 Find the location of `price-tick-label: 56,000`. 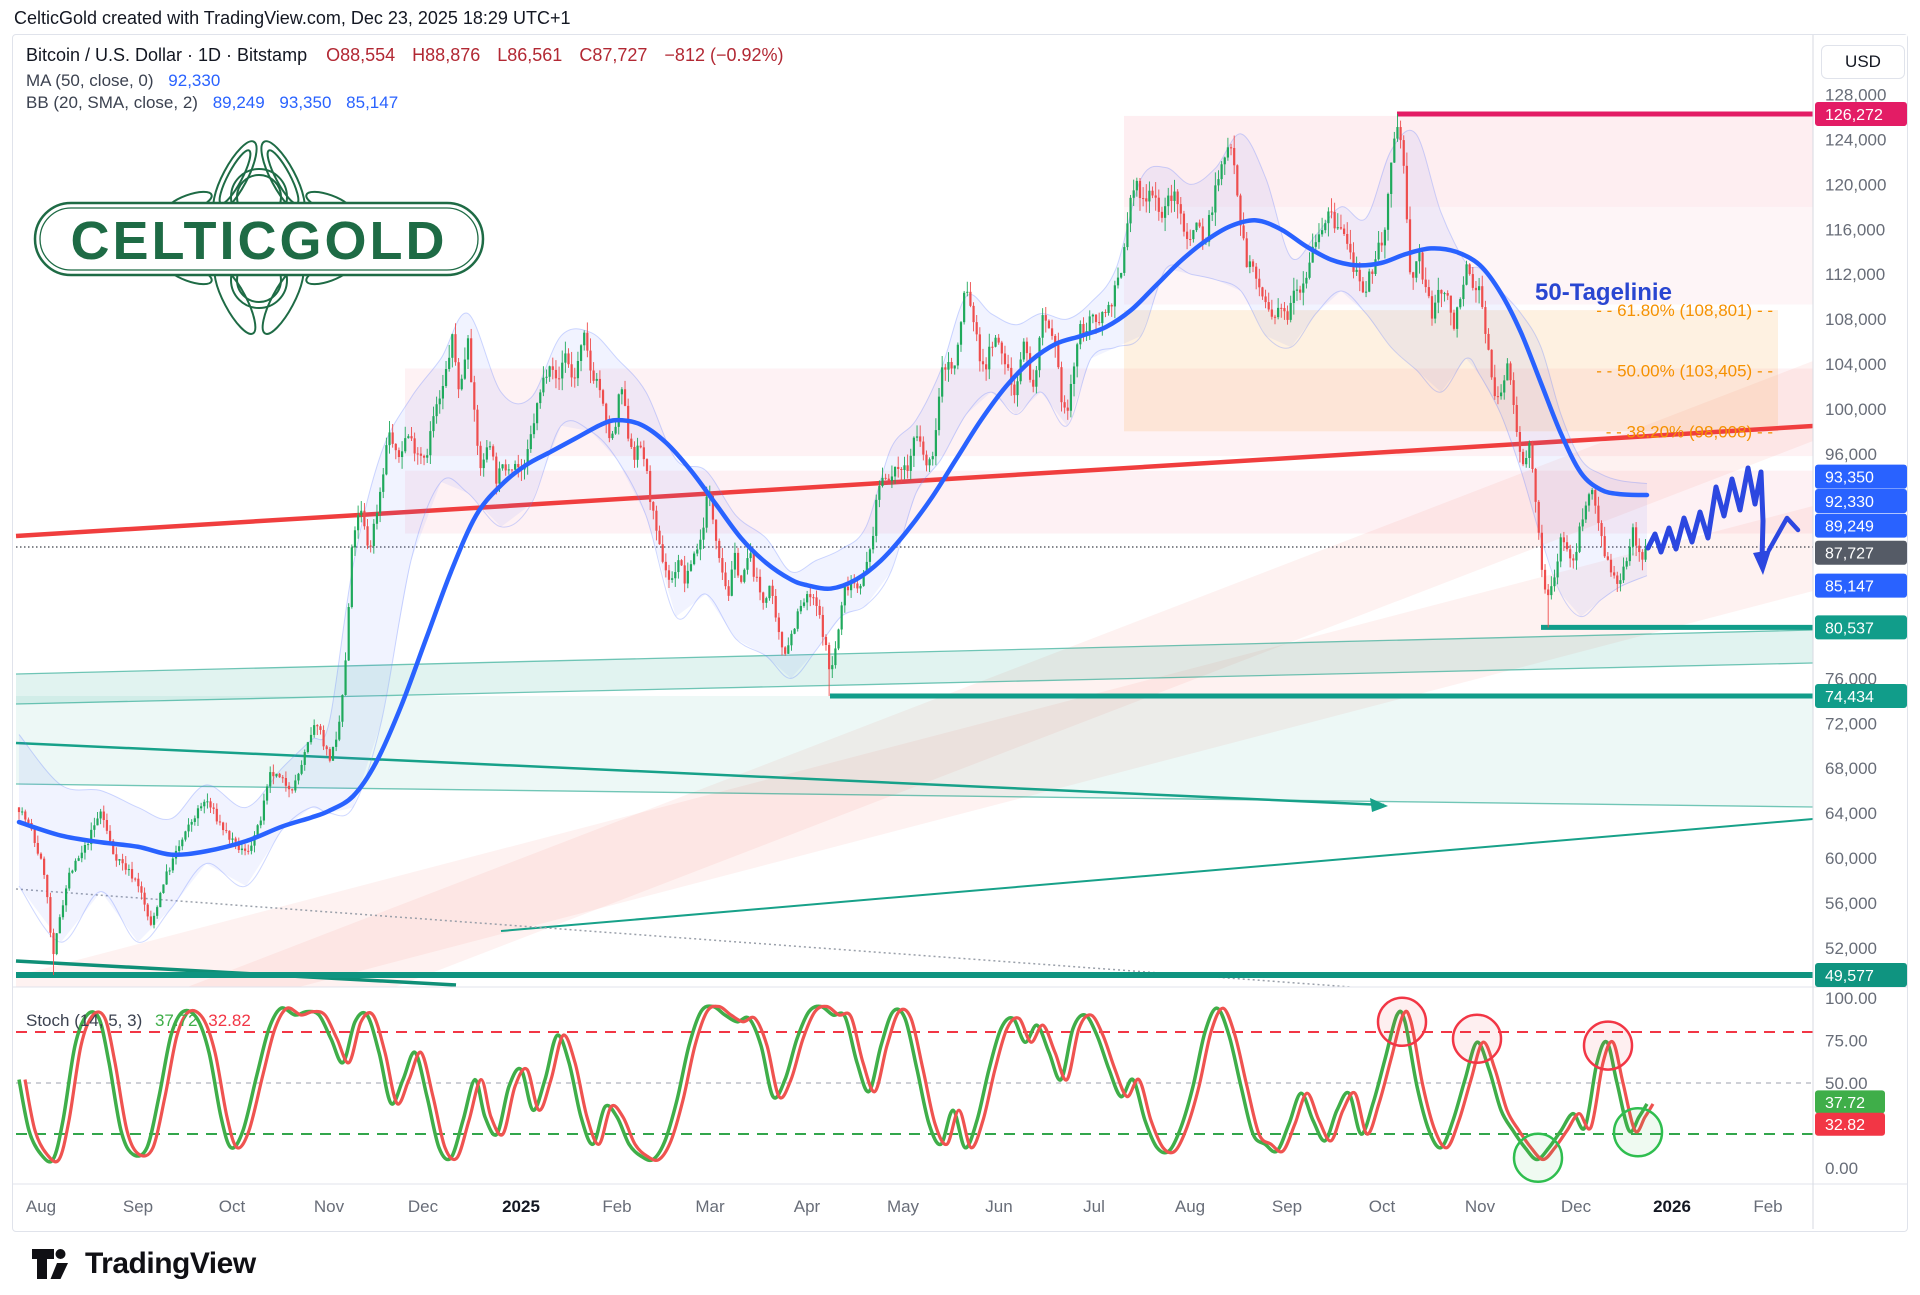

price-tick-label: 56,000 is located at coordinates (1851, 903).